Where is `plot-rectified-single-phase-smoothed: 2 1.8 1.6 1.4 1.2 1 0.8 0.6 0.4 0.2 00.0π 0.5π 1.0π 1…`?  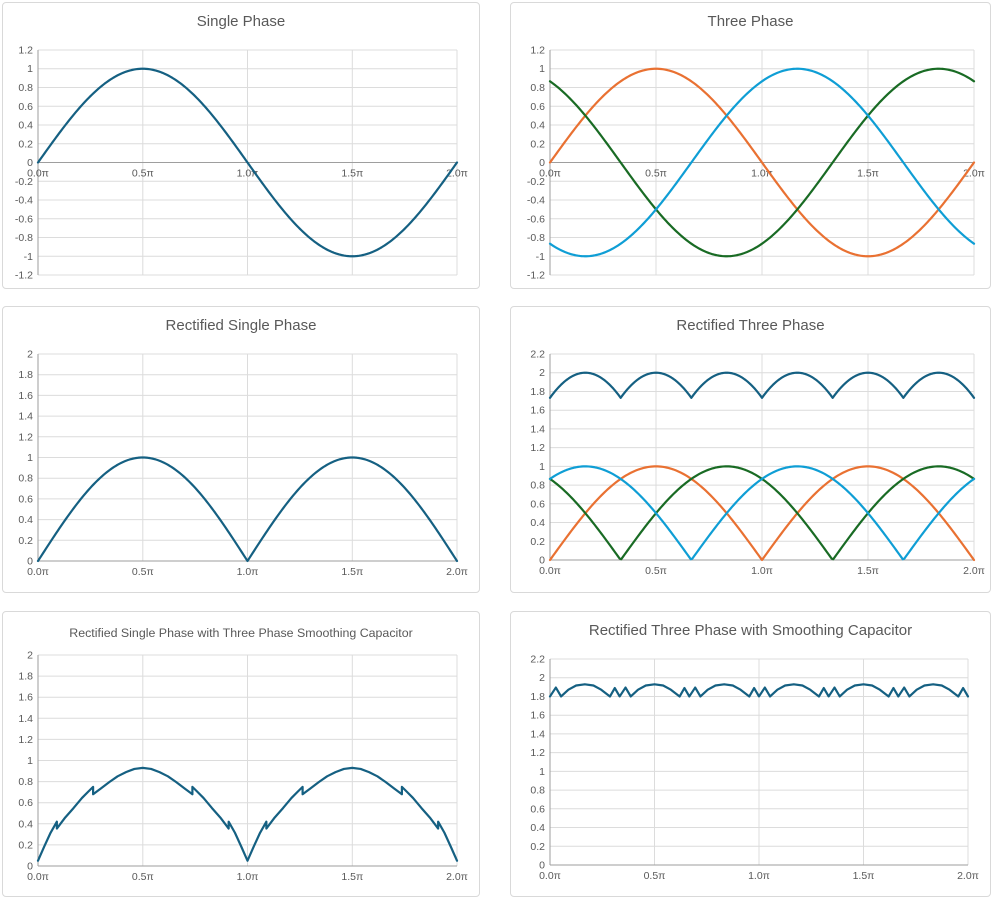
plot-rectified-single-phase-smoothed: 2 1.8 1.6 1.4 1.2 1 0.8 0.6 0.4 0.2 00.0π 0.5π 1.0π 1… is located at coordinates (243, 767).